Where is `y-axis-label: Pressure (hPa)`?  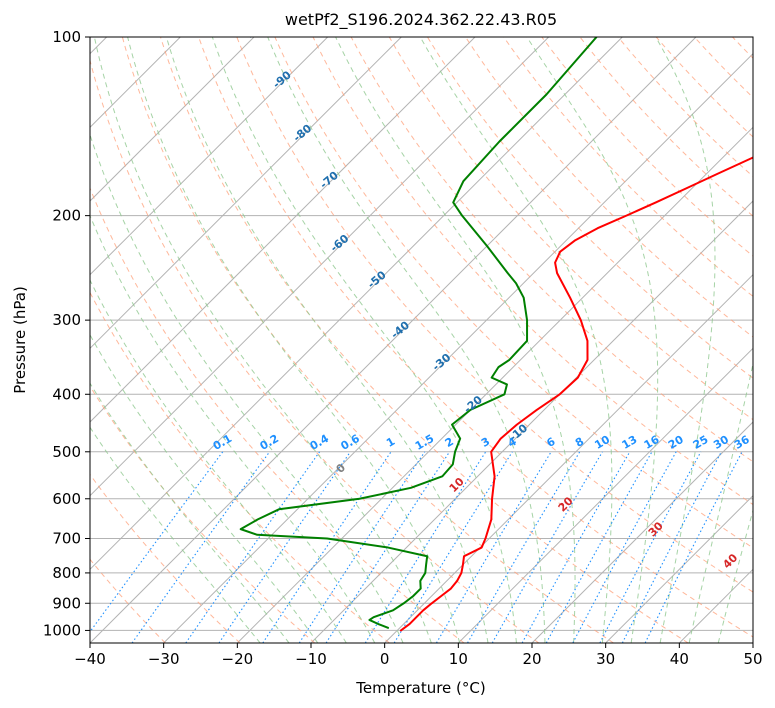
y-axis-label: Pressure (hPa) is located at coordinates (20, 340).